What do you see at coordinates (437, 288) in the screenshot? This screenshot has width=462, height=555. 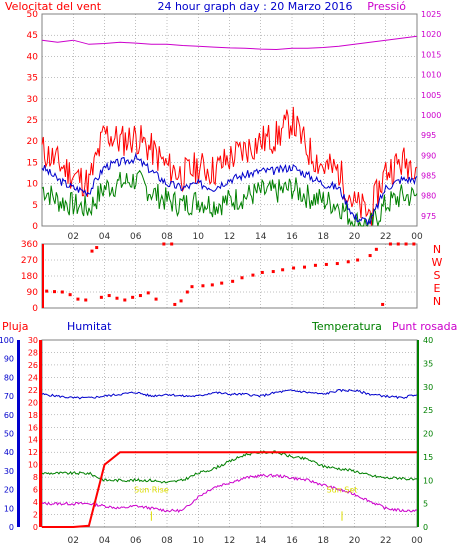 I see `direction-compass-label: E` at bounding box center [437, 288].